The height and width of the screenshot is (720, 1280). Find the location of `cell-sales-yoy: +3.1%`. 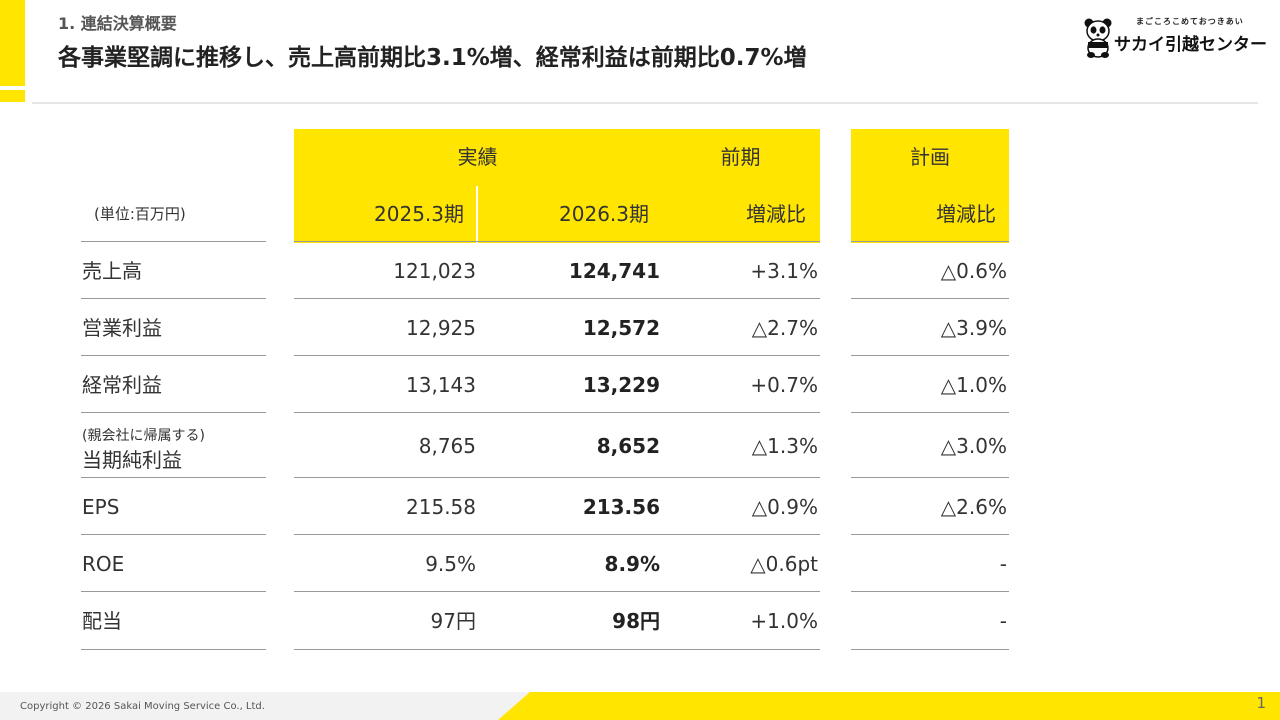

cell-sales-yoy: +3.1% is located at coordinates (784, 271).